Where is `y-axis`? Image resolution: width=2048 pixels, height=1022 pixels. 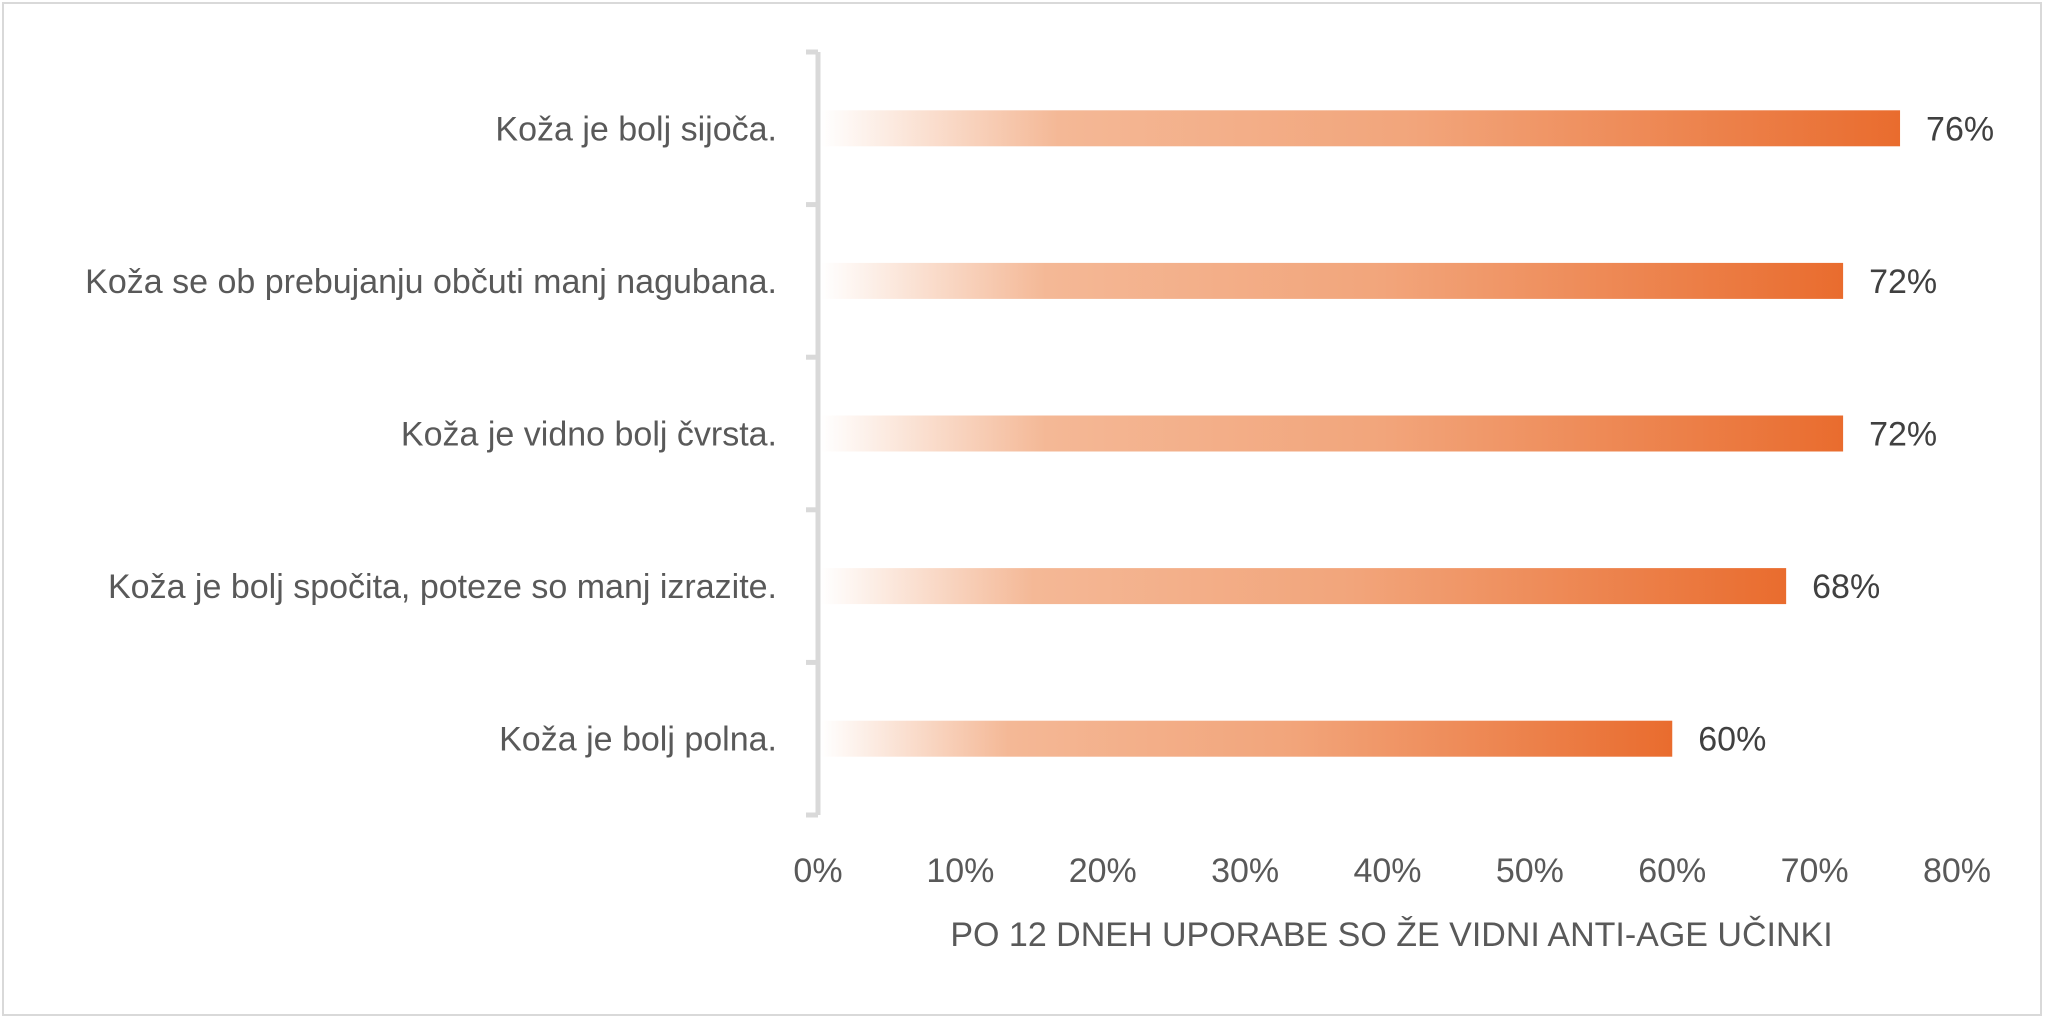
y-axis is located at coordinates (813, 433).